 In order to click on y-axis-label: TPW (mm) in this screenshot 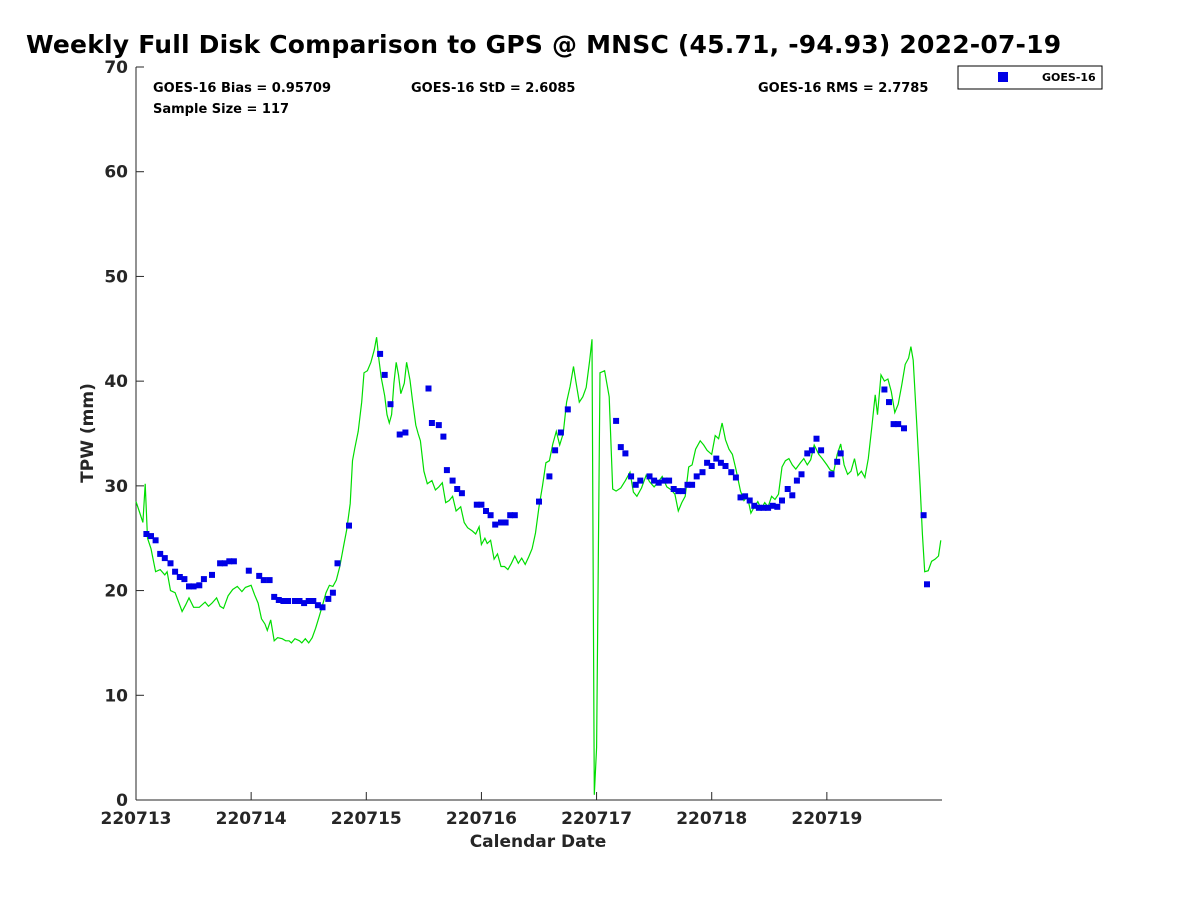, I will do `click(88, 433)`.